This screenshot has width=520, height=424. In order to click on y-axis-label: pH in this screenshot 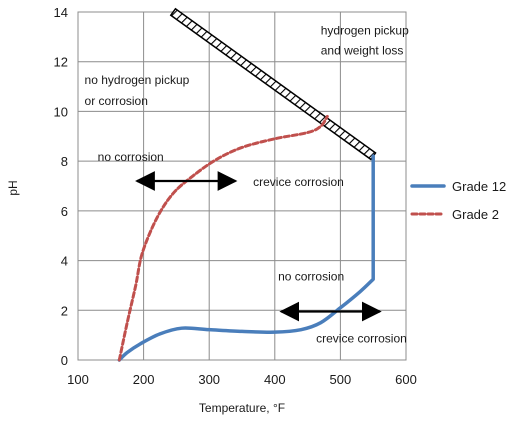, I will do `click(13, 187)`.